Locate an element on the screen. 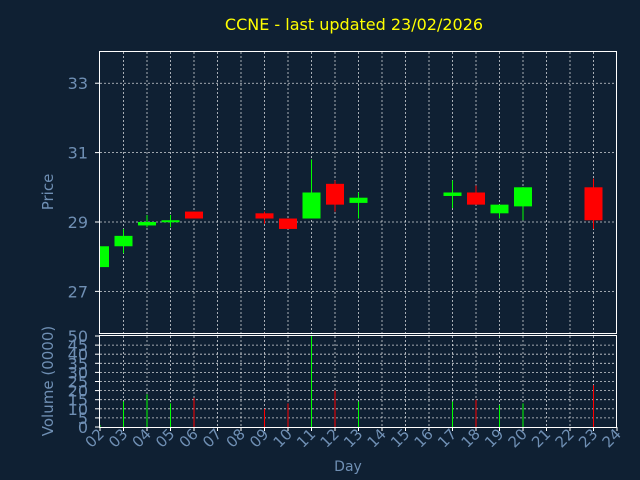 This screenshot has width=640, height=480. x-axis-label: Day is located at coordinates (348, 467).